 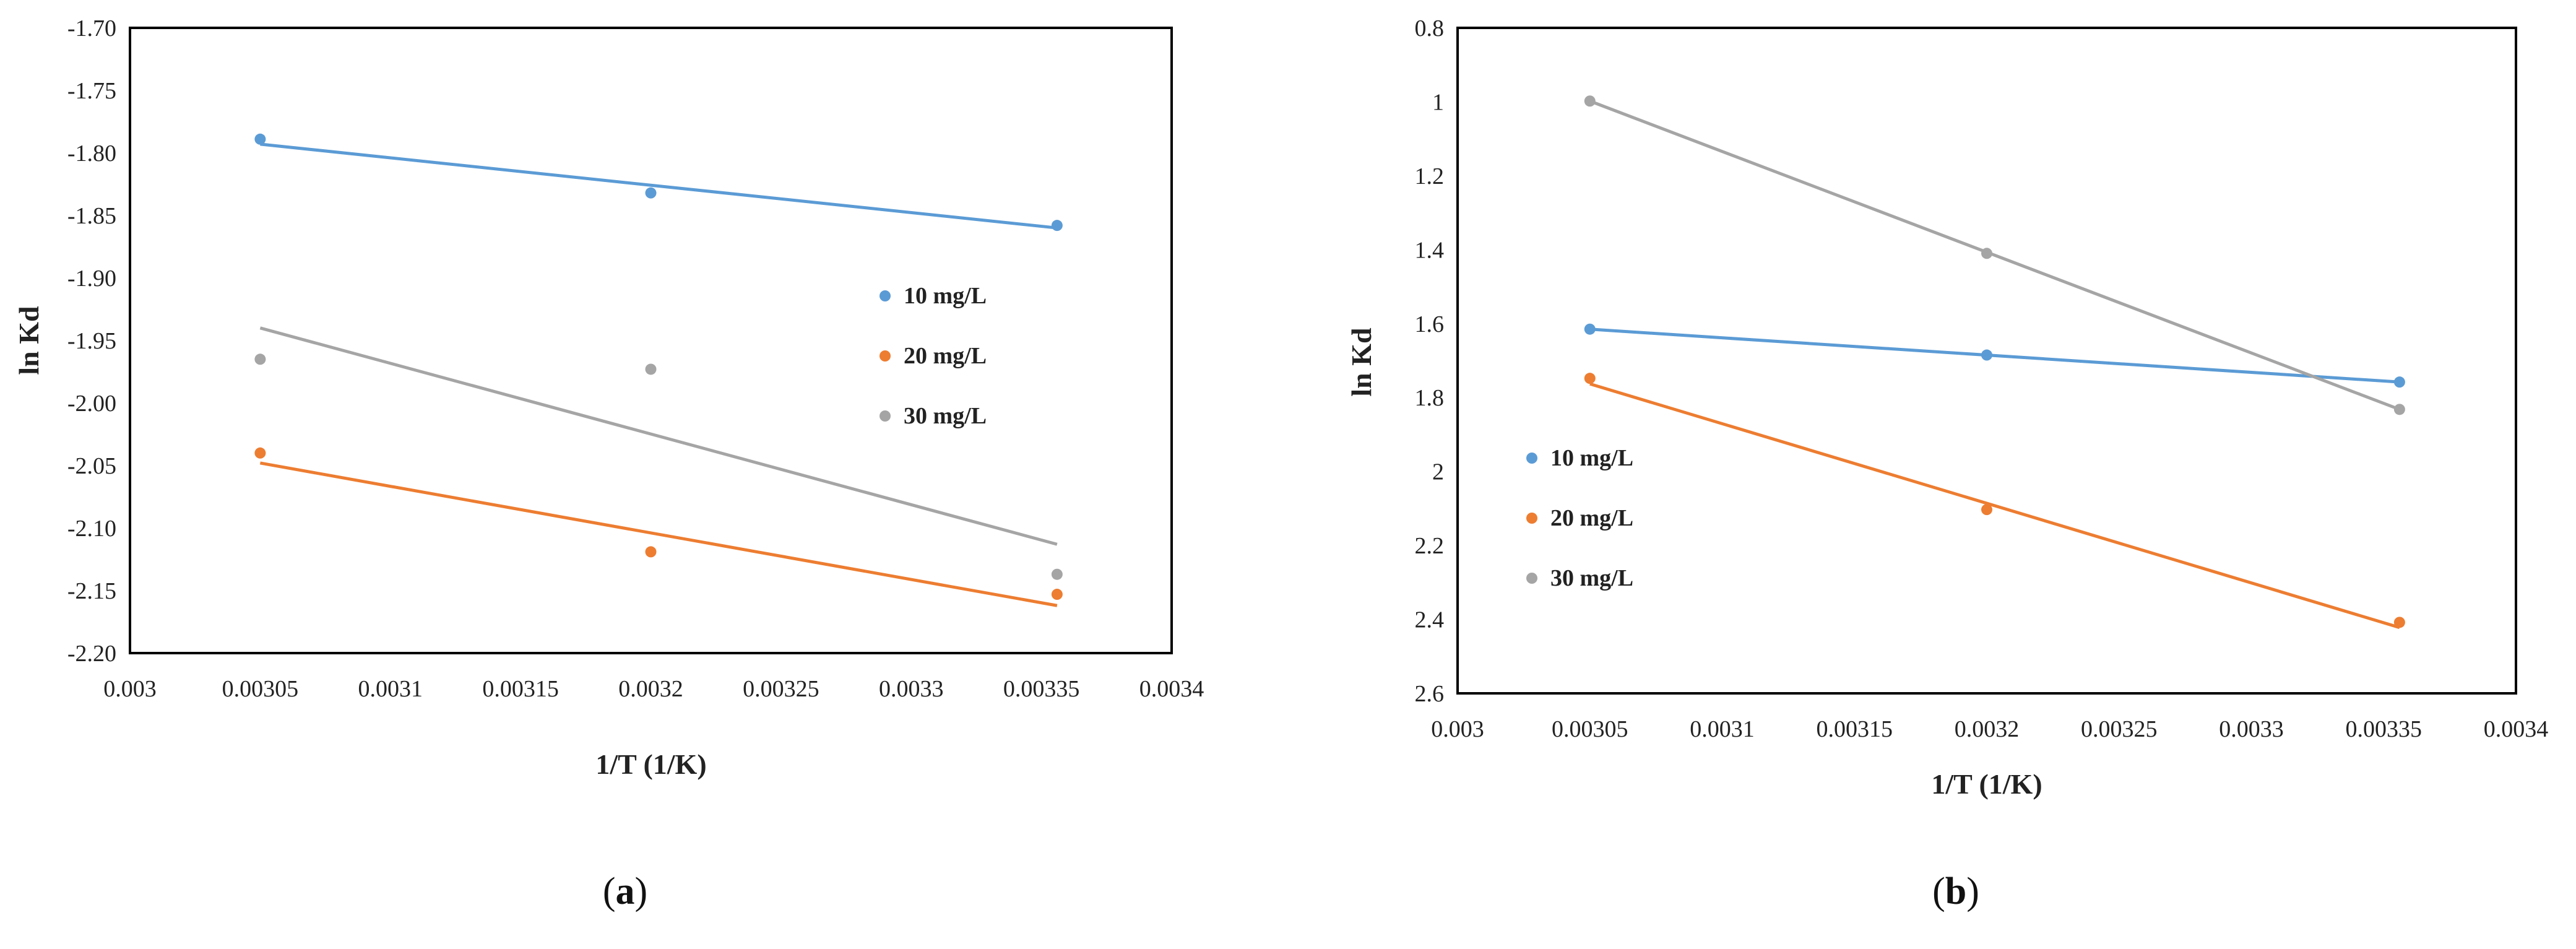 What do you see at coordinates (91, 279) in the screenshot?
I see `chart-a-y-tick-label: -1.90` at bounding box center [91, 279].